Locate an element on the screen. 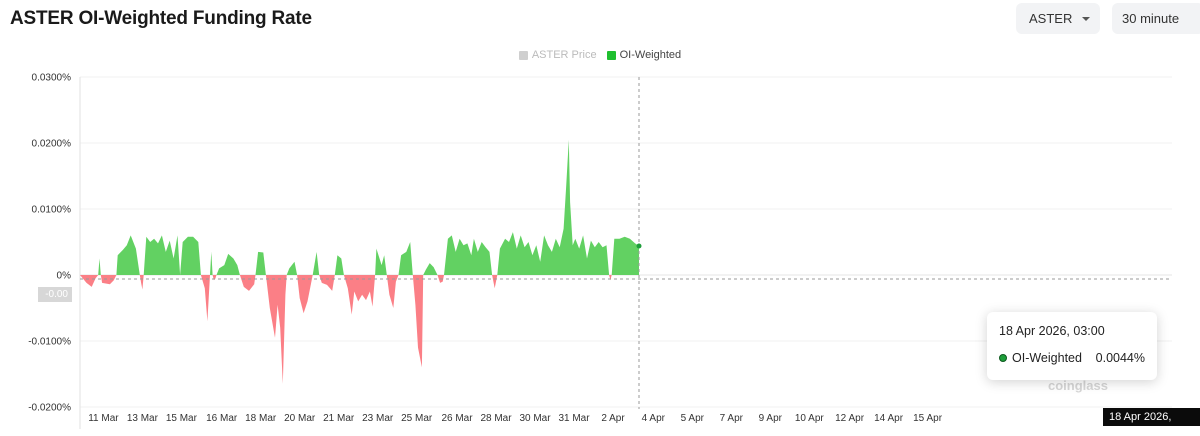 Image resolution: width=1200 pixels, height=436 pixels. asset-select-value: ASTER is located at coordinates (1051, 18).